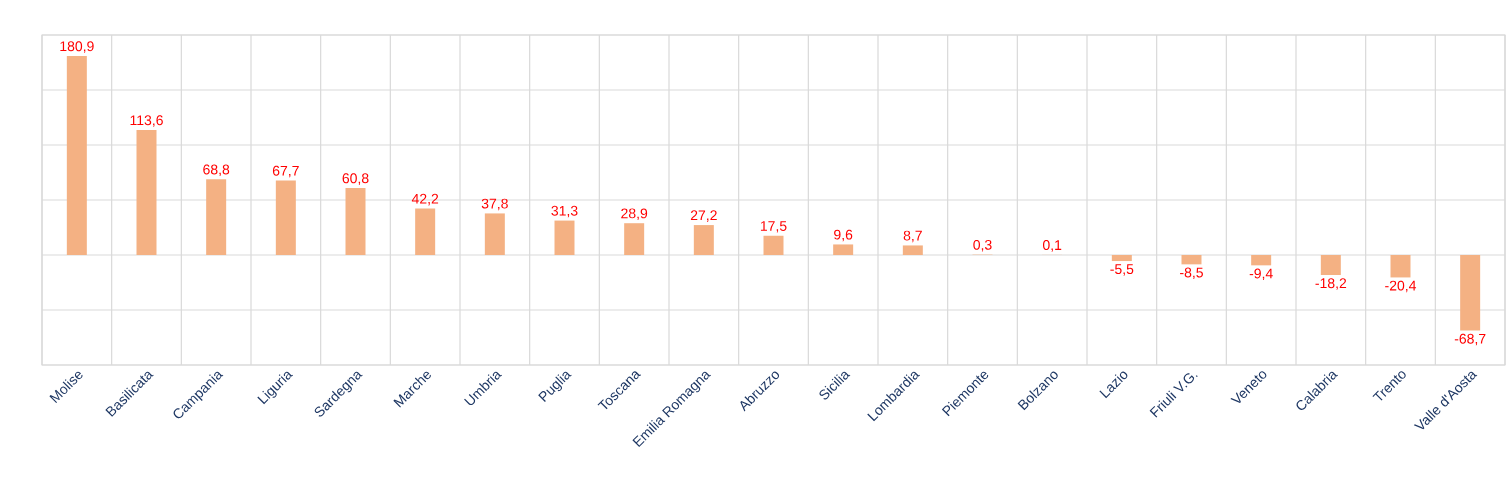  I want to click on data-label: 37,8, so click(494, 204).